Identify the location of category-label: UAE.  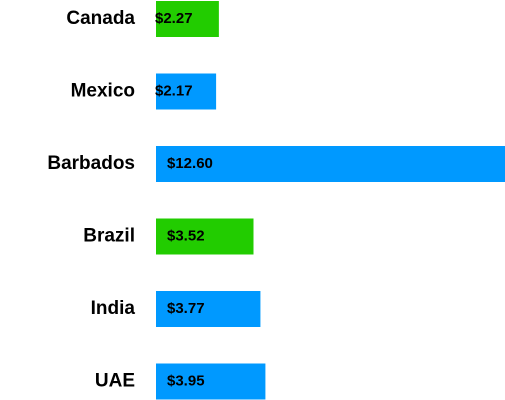
(115, 381).